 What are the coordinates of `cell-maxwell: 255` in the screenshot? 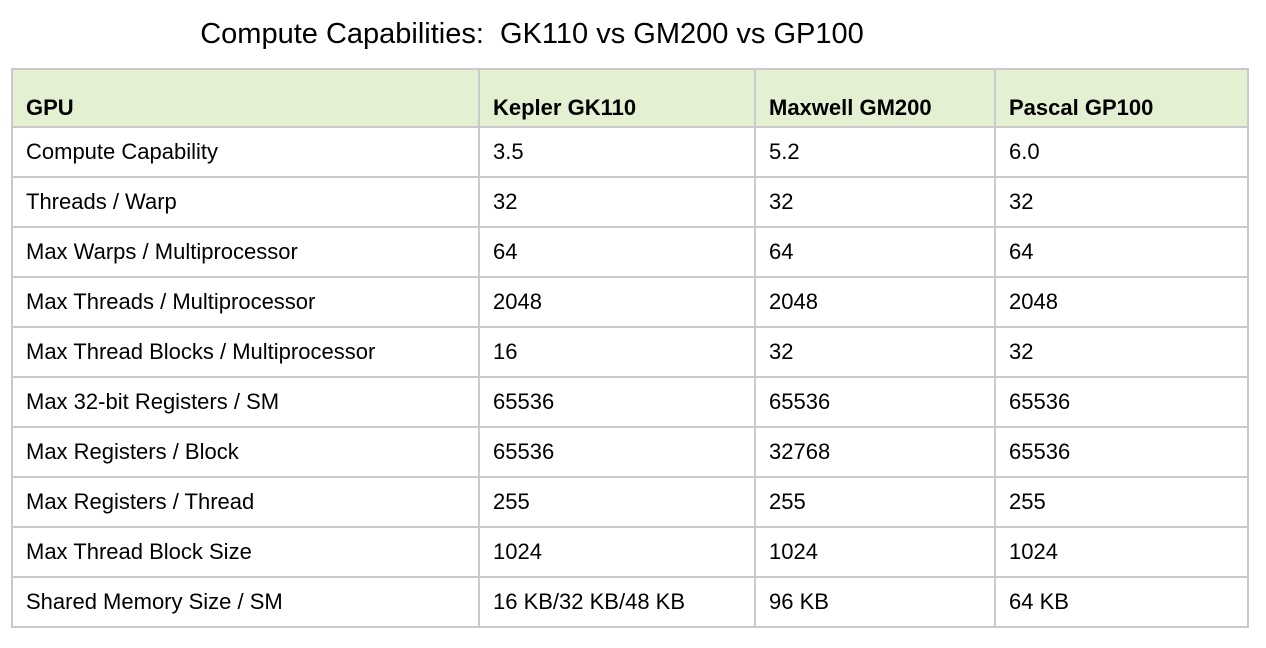 It's located at (875, 502).